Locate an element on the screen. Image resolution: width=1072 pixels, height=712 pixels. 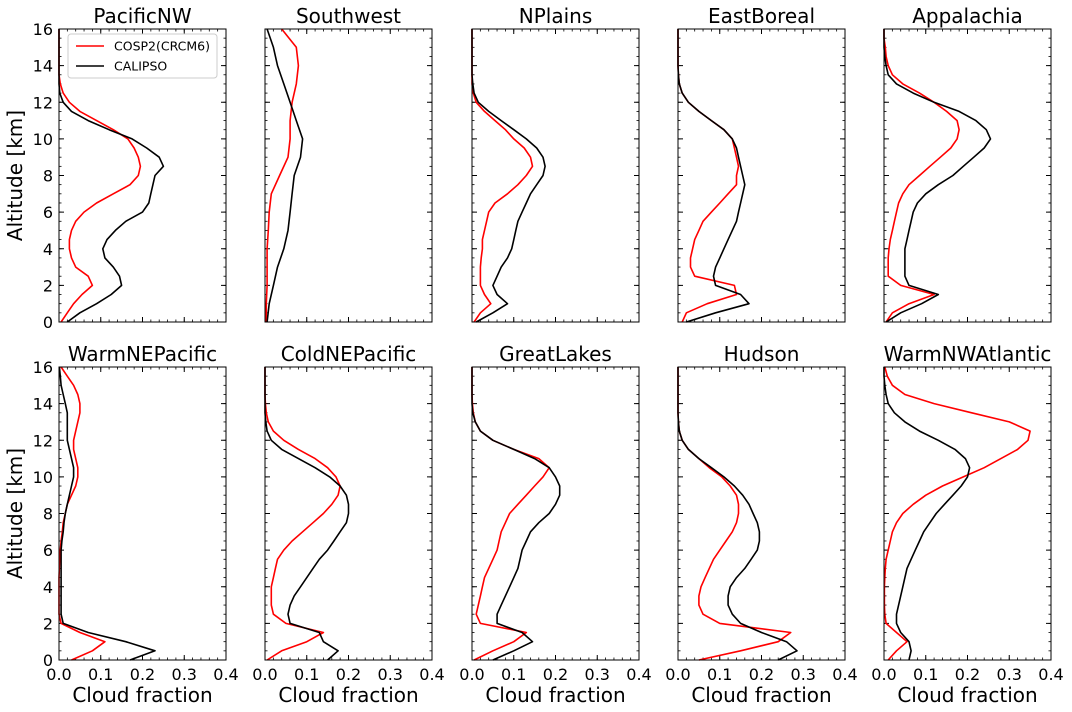
panel-greatlakes: 0.0 0.1 0.2 0.3 0.4 GreatLakes Cloud fraction is located at coordinates (555, 524).